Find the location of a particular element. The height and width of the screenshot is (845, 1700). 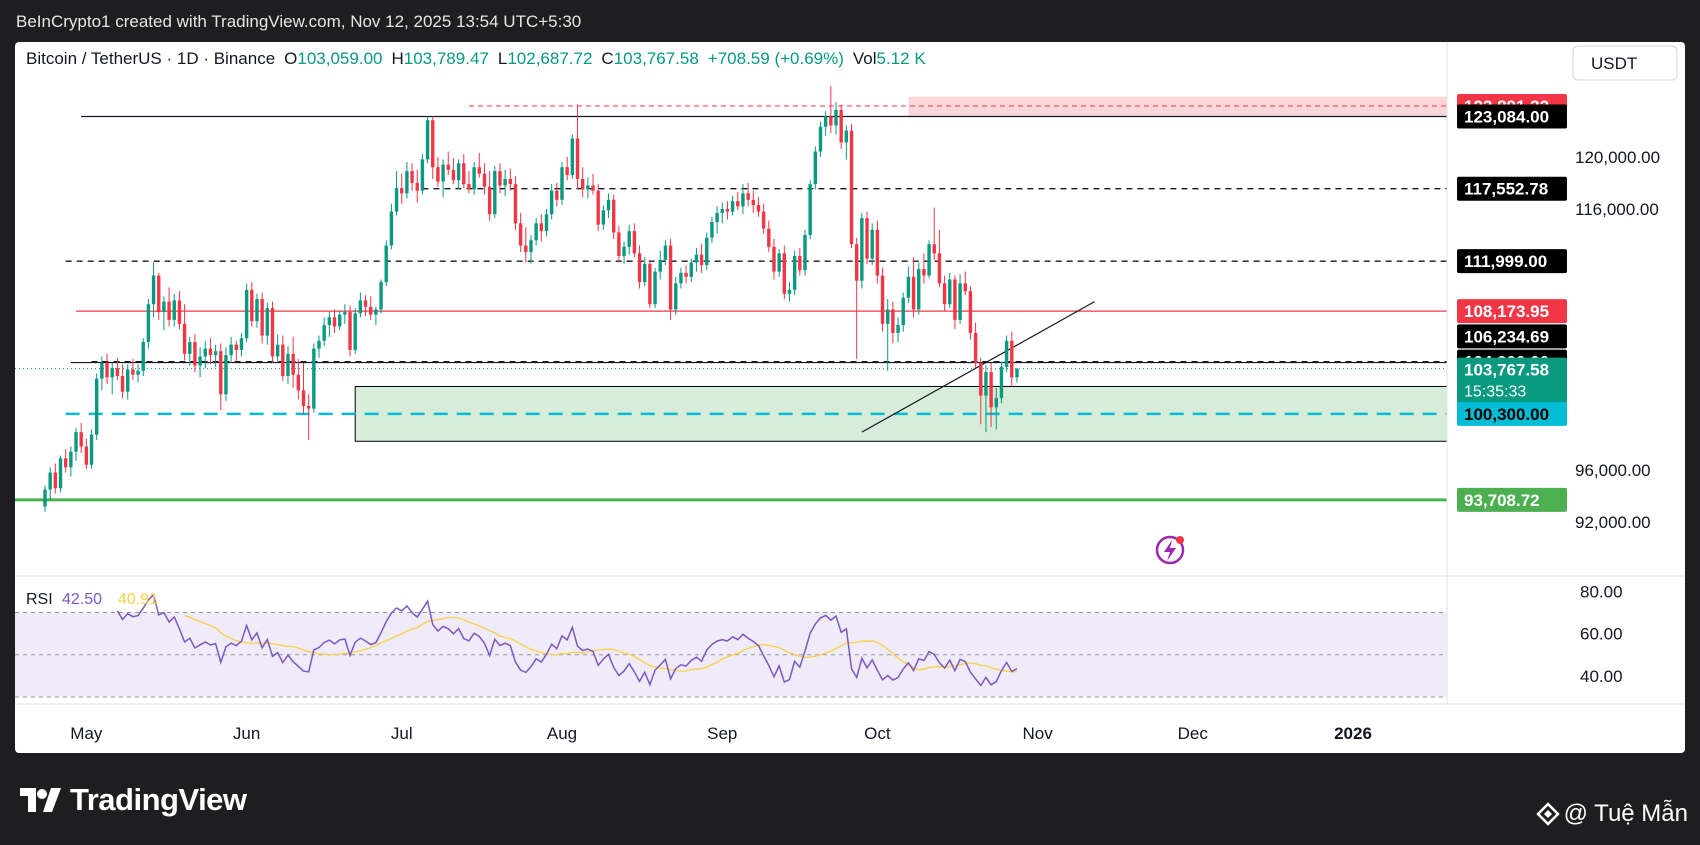

alert-button is located at coordinates (1170, 550).